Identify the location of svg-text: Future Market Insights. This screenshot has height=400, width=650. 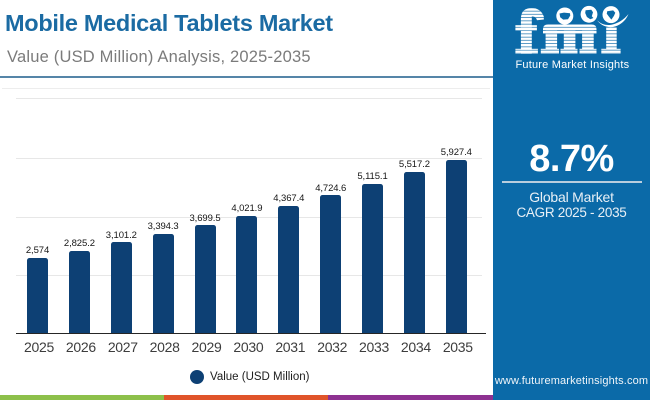
(573, 65).